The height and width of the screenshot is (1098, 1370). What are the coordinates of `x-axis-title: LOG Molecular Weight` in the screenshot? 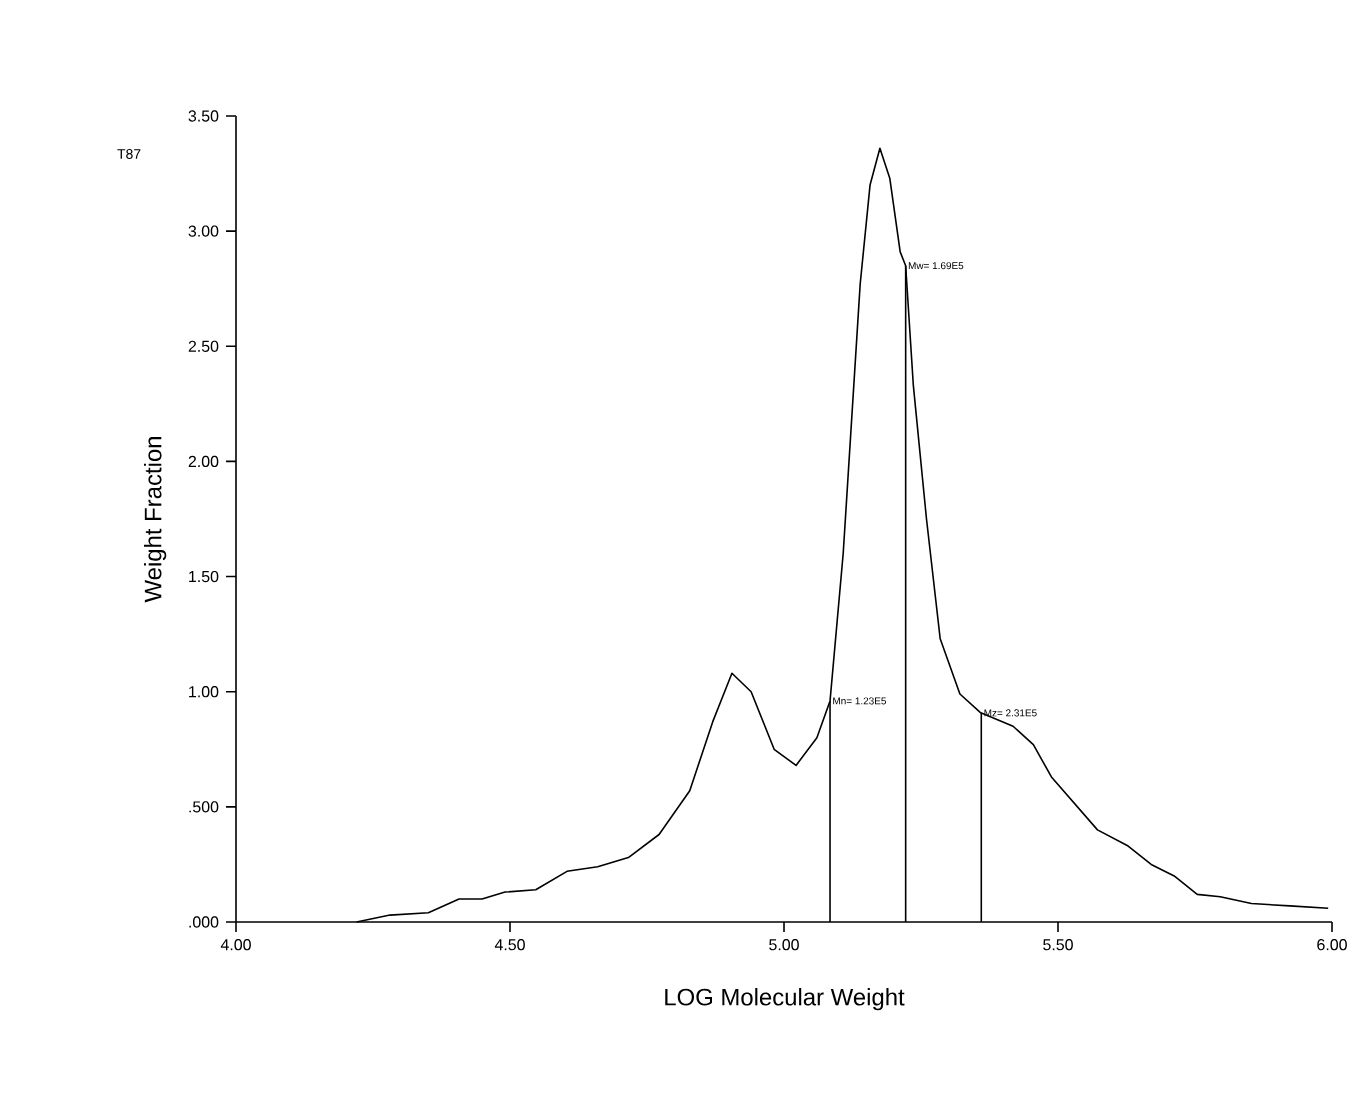 It's located at (785, 999).